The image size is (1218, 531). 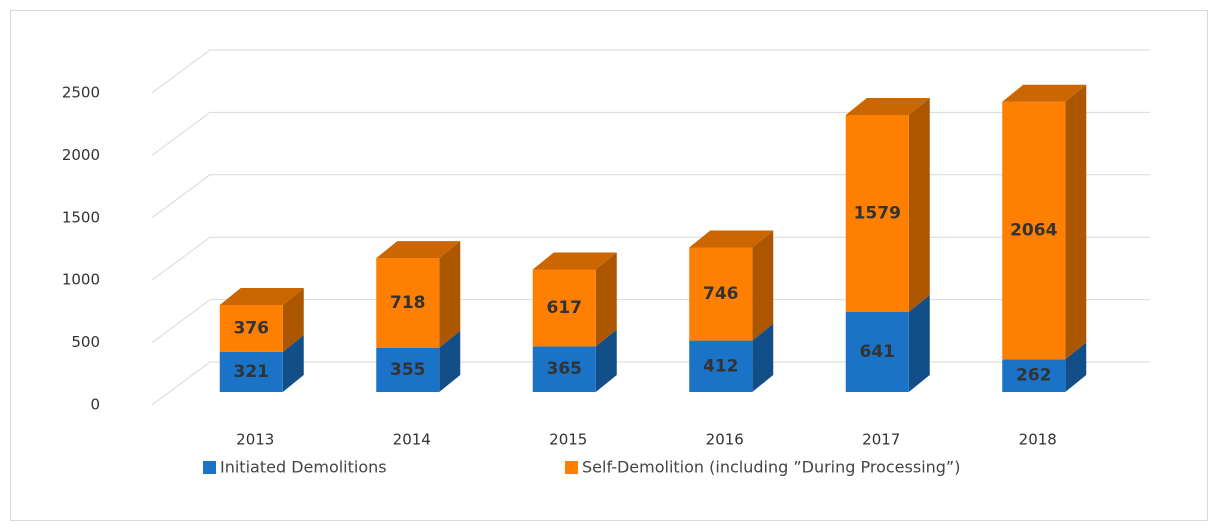 I want to click on data-label: 617, so click(x=565, y=308).